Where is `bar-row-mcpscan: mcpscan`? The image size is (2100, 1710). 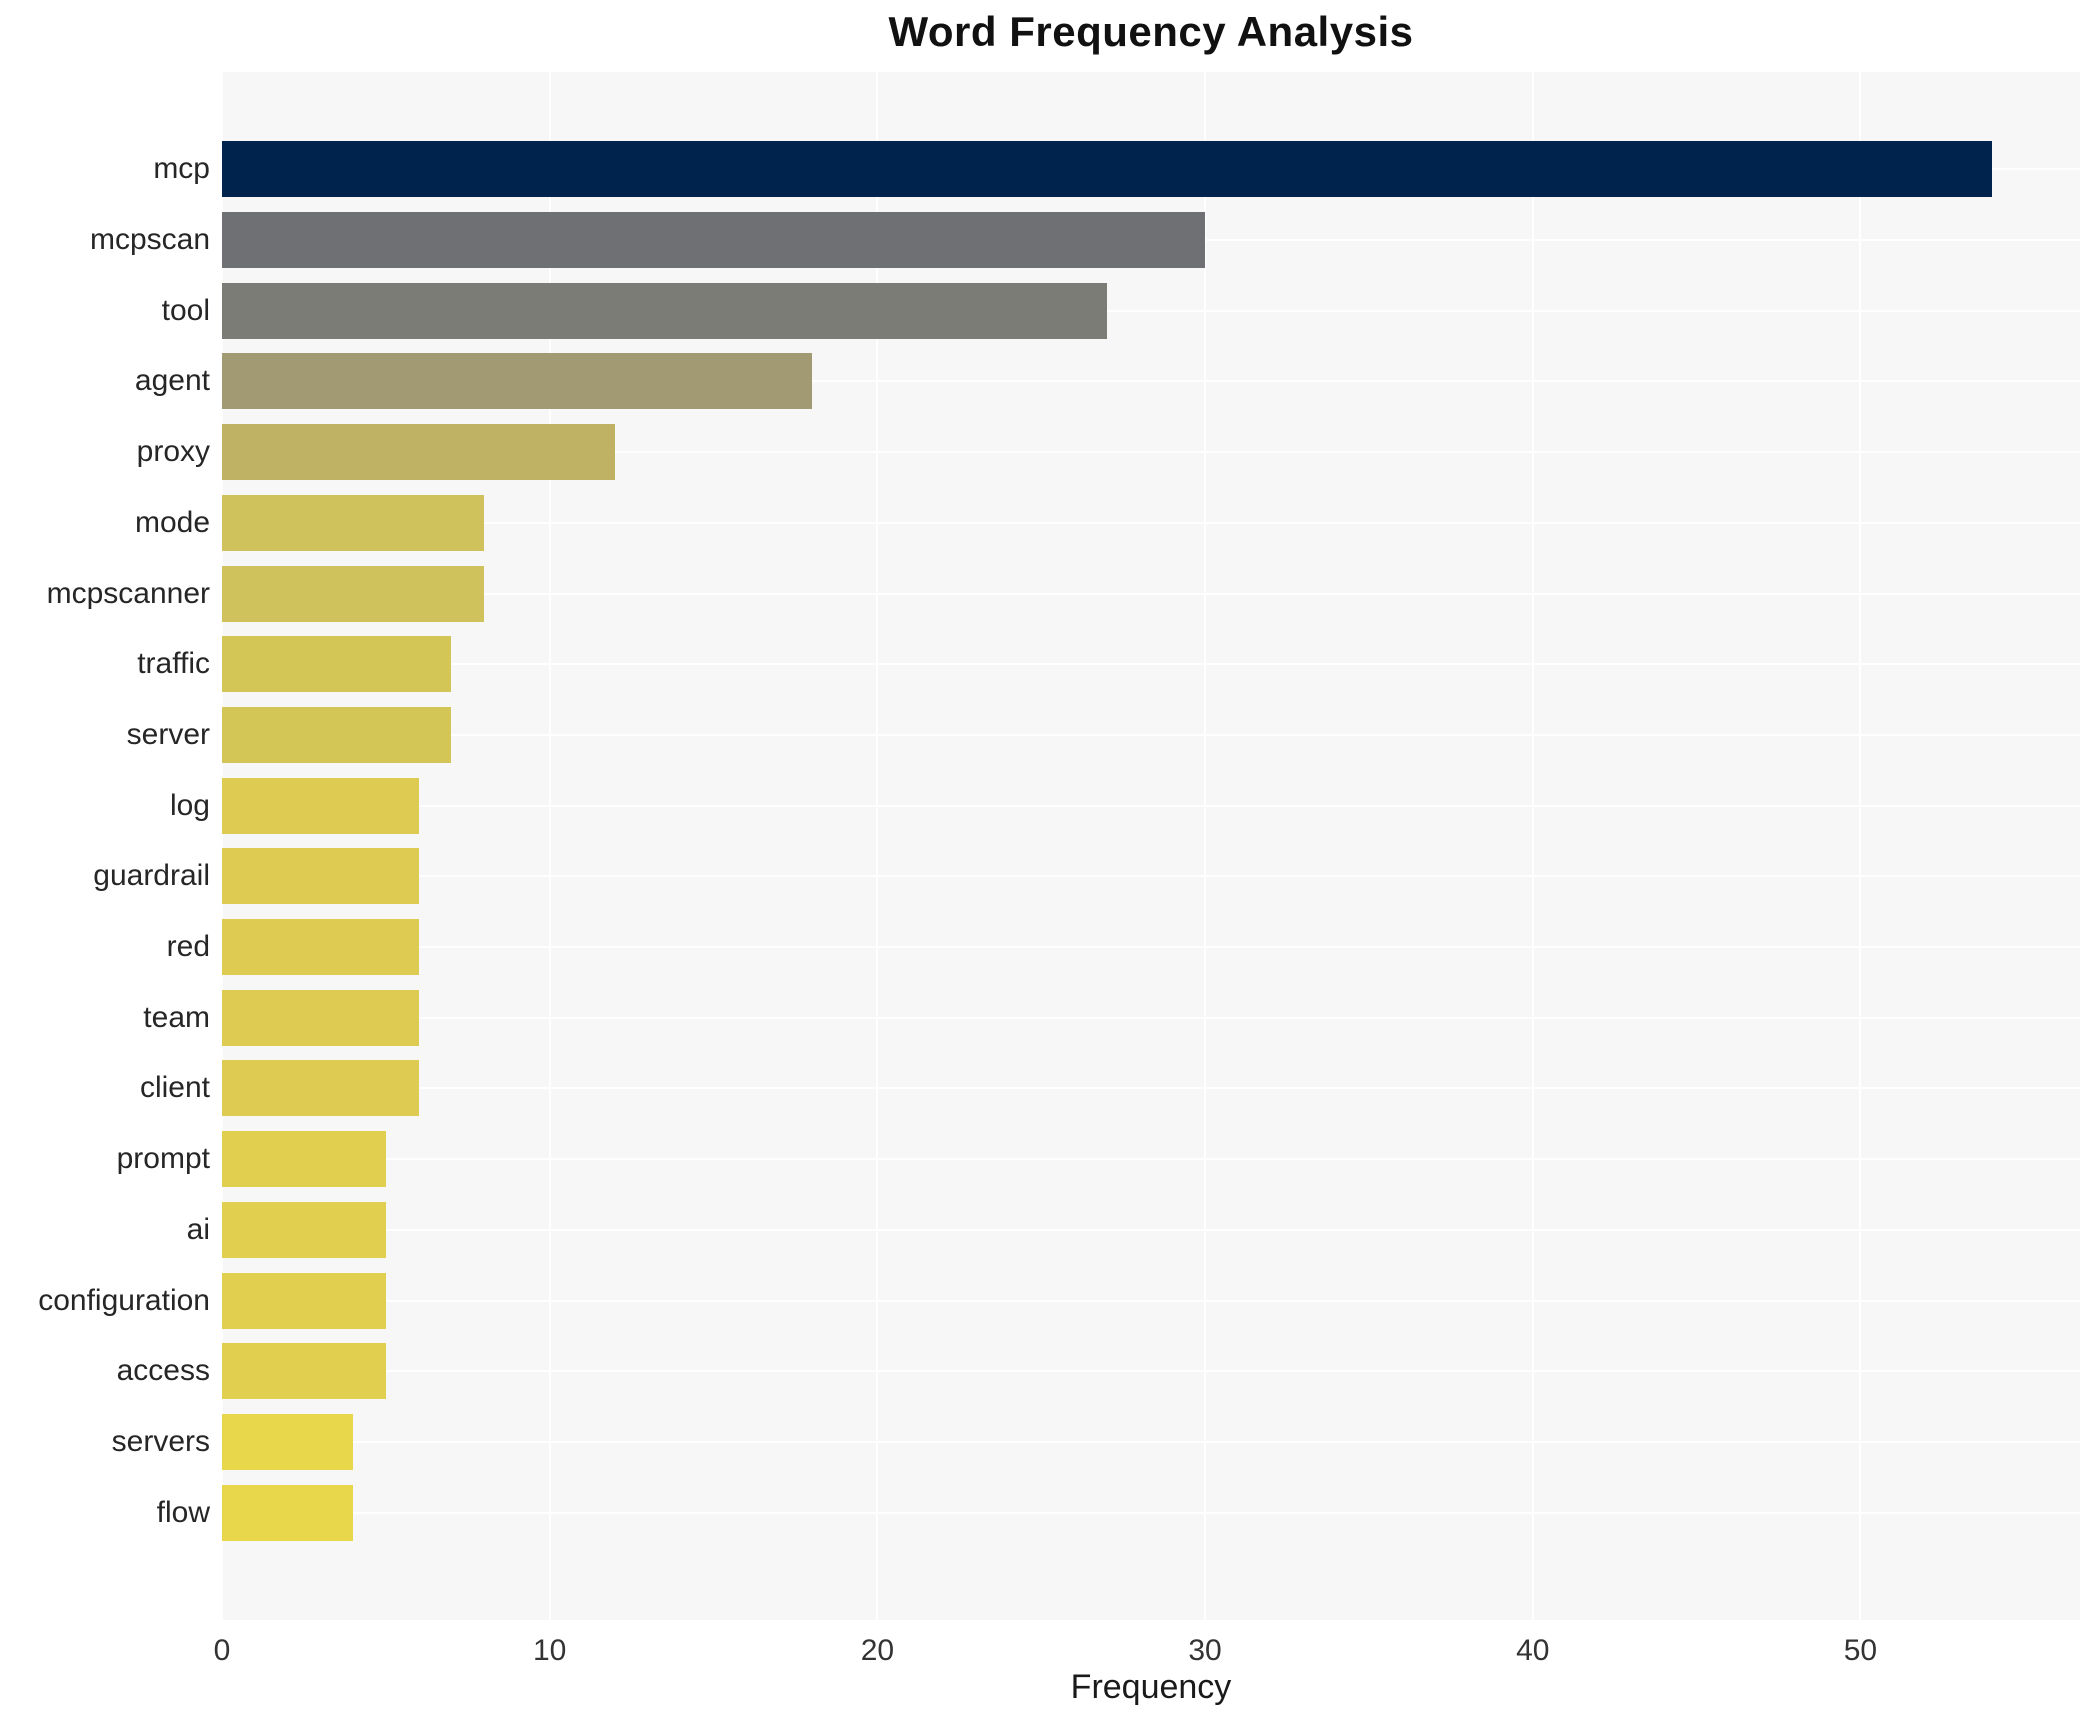
bar-row-mcpscan: mcpscan is located at coordinates (1085, 240).